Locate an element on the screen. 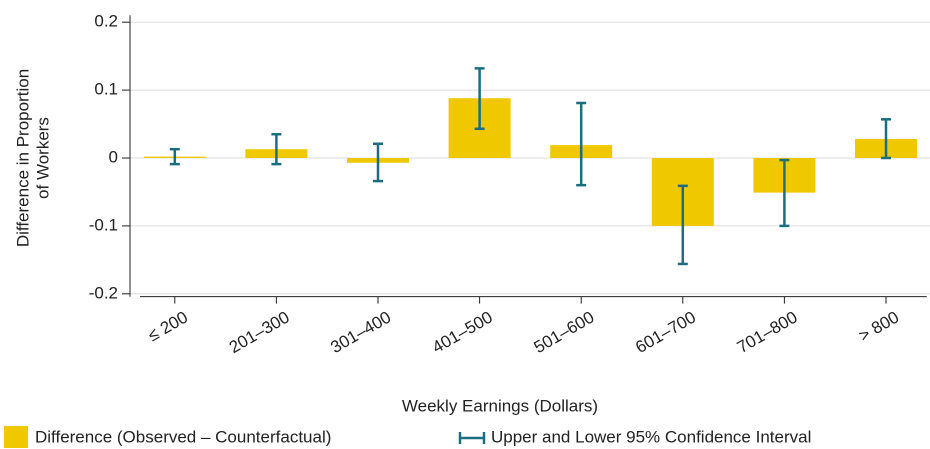 Image resolution: width=930 pixels, height=449 pixels. x-tick-label: ≤ 200 is located at coordinates (168, 326).